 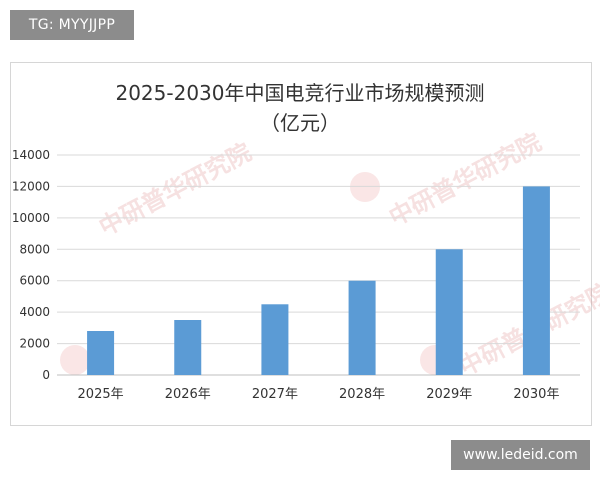 I want to click on chart-title: 2025-2030年中国电竞行业市场规模预测, so click(x=300, y=93).